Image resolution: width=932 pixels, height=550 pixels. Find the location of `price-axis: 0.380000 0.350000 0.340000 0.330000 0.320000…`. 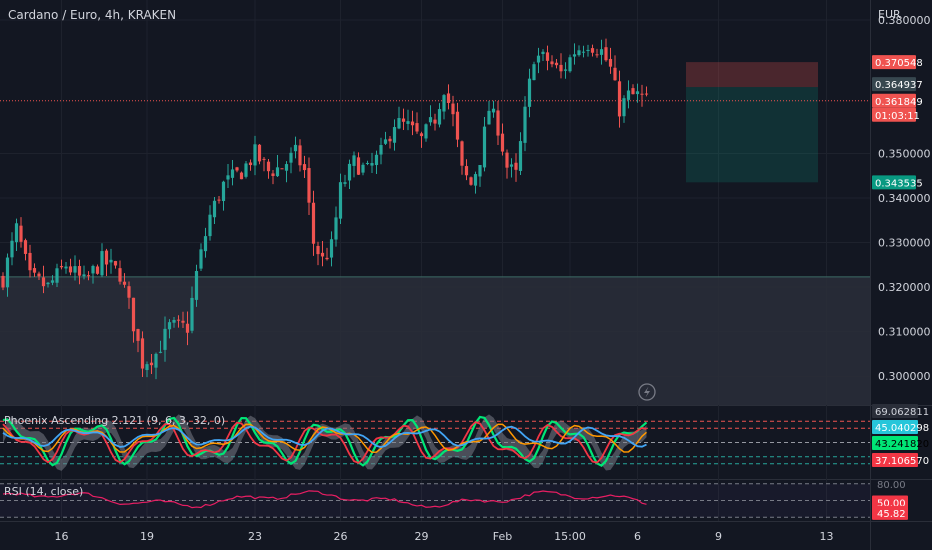

price-axis: 0.380000 0.350000 0.340000 0.330000 0.320000… is located at coordinates (904, 198).